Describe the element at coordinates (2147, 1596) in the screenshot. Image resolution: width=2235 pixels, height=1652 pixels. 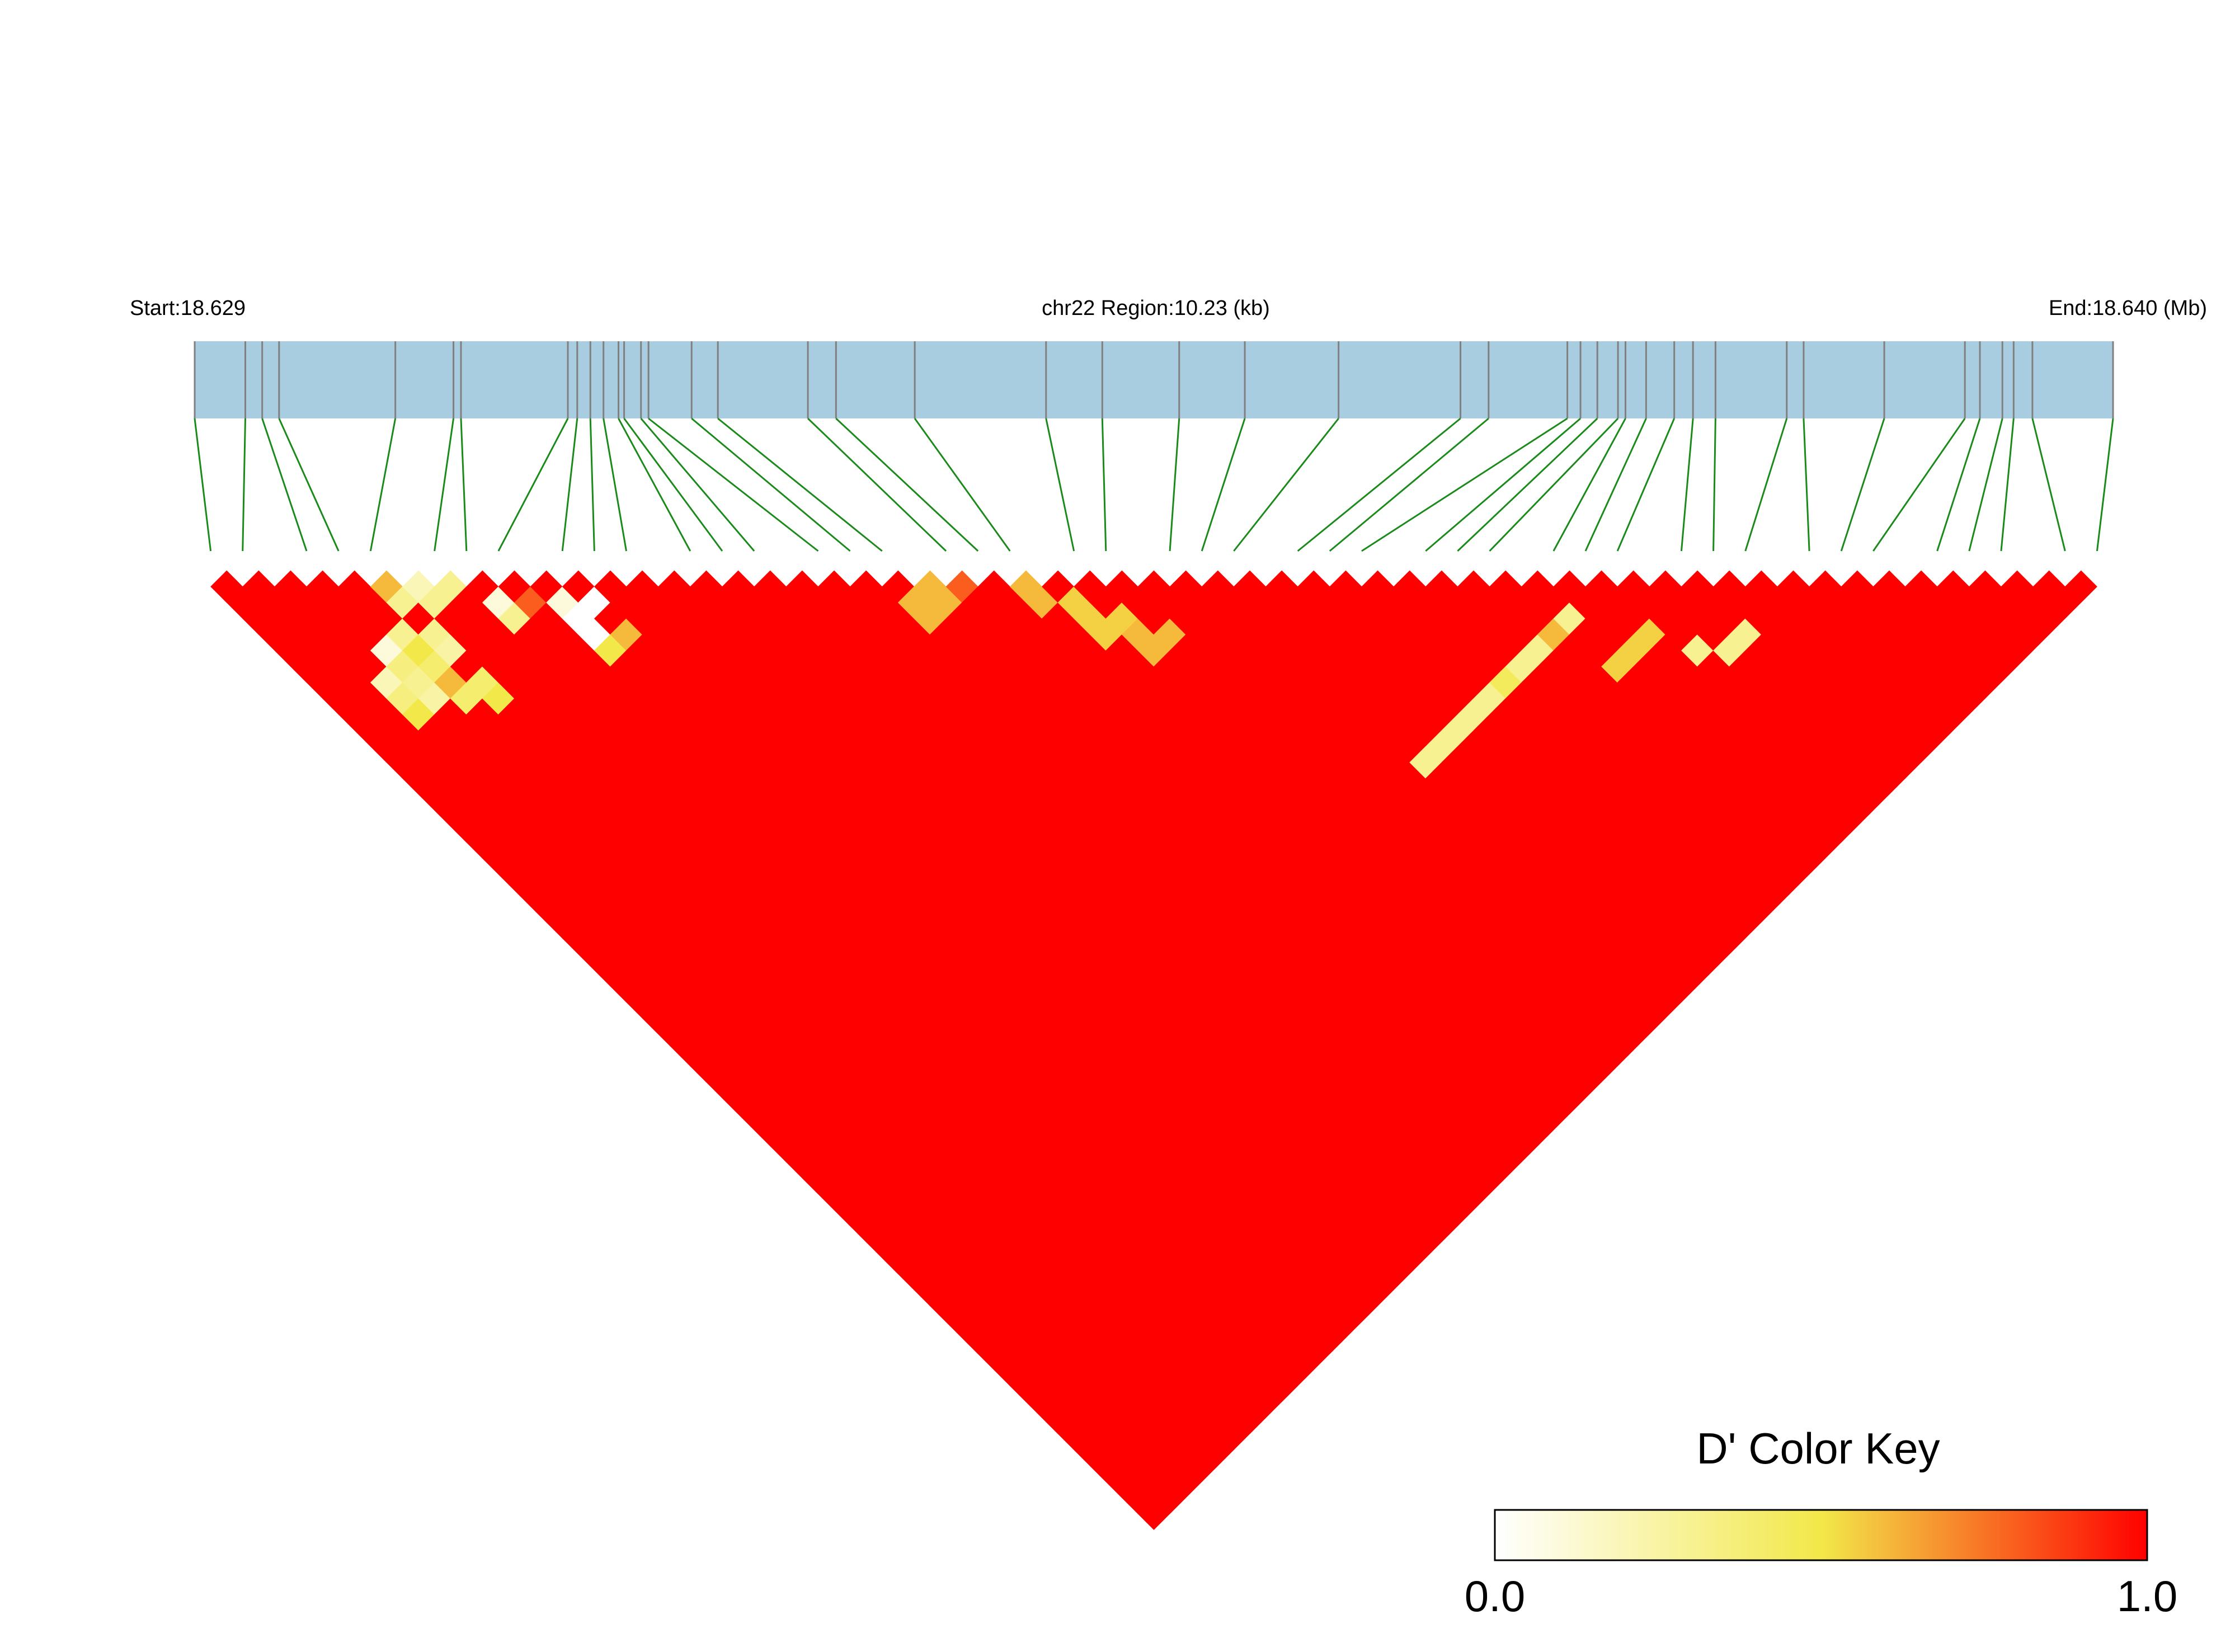
I see `legend-max-label: 1.0` at that location.